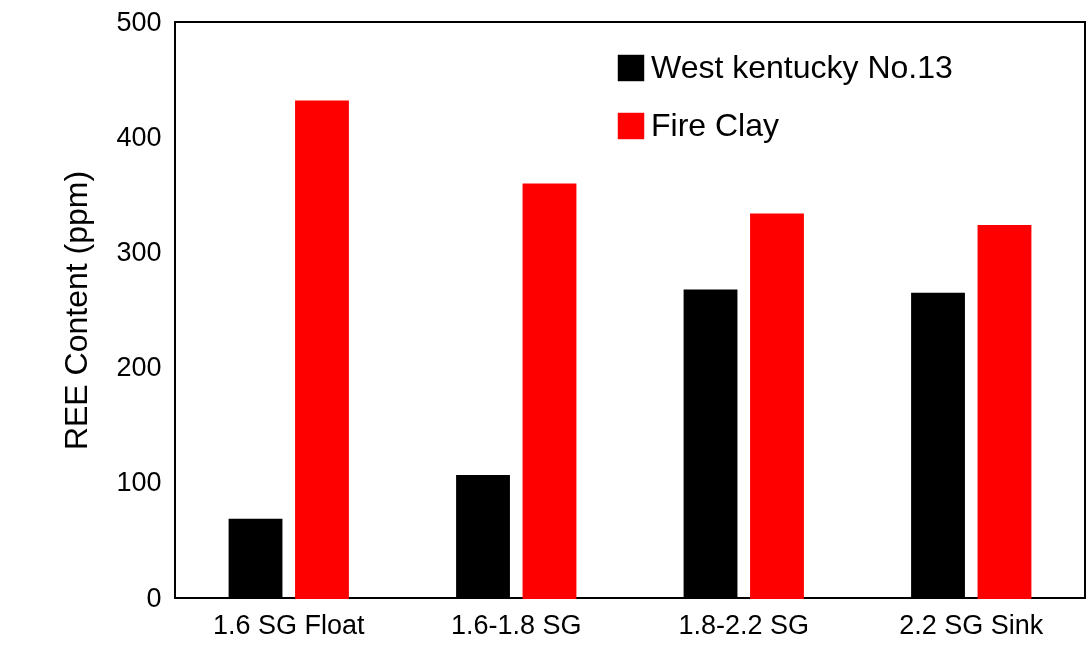 This screenshot has width=1089, height=662. I want to click on y-tick-label: 0, so click(154, 597).